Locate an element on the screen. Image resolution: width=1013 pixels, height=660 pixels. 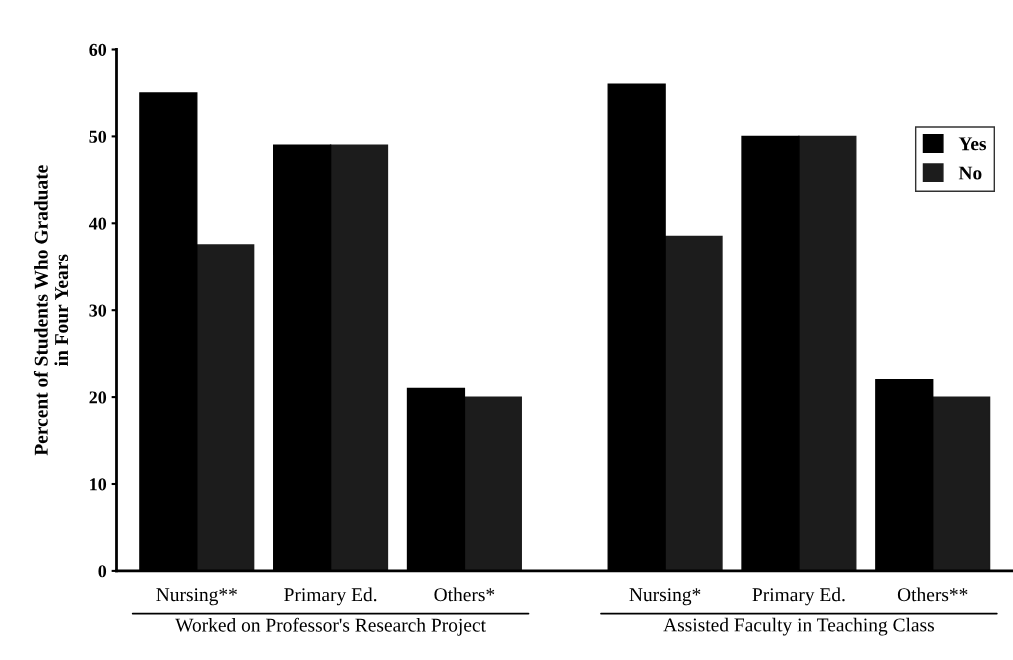
y-tick-label: 50 is located at coordinates (98, 136).